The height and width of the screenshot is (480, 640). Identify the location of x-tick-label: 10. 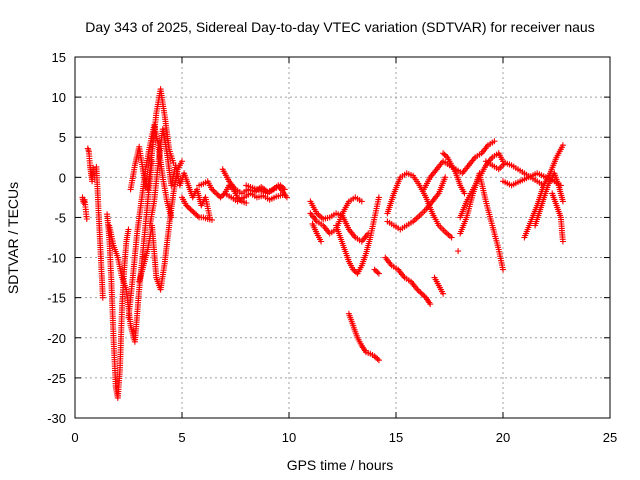
(289, 437).